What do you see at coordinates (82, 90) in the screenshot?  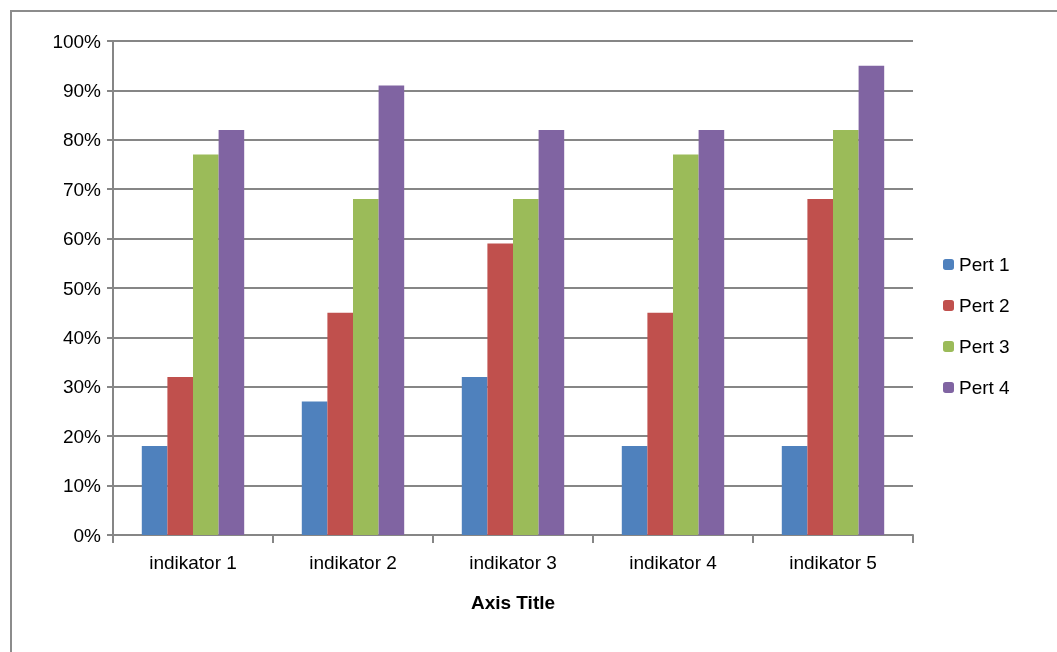 I see `y-tick-label: 90%` at bounding box center [82, 90].